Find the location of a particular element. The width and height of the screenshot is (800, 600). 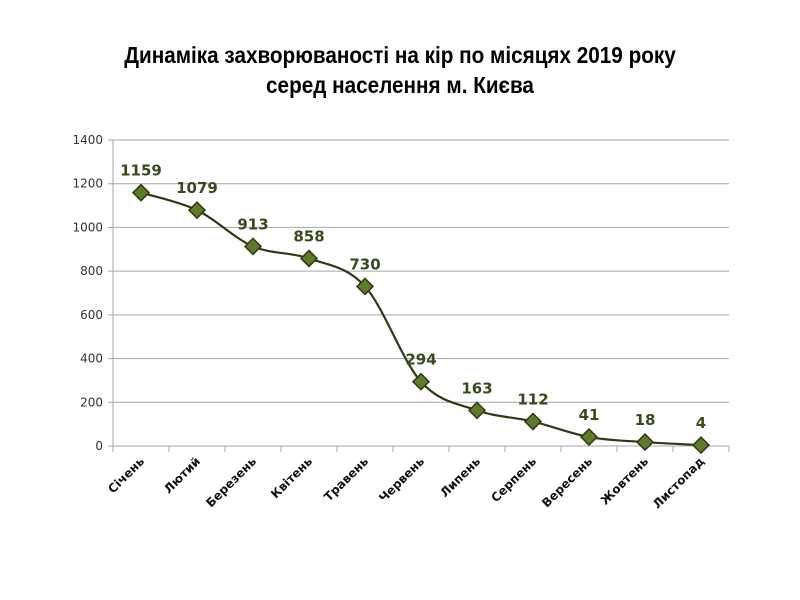

x-tick-label: Вересень is located at coordinates (567, 482).